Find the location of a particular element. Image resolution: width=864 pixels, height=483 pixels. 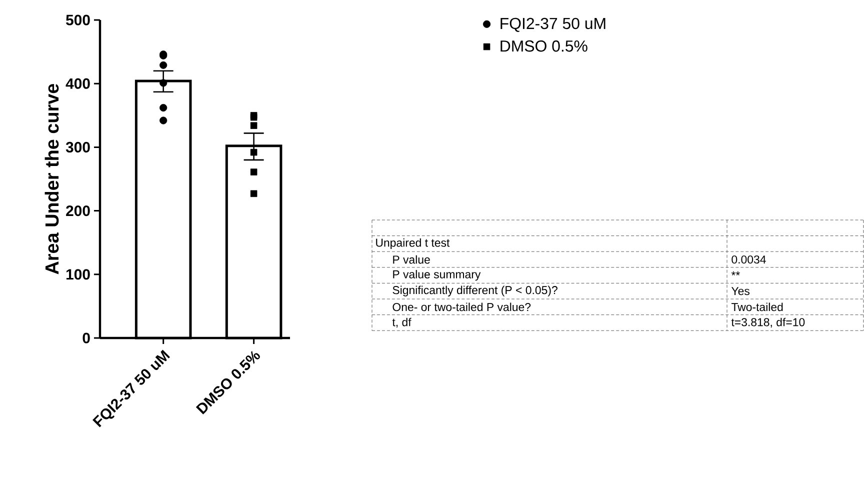

text: P value is located at coordinates (411, 259).